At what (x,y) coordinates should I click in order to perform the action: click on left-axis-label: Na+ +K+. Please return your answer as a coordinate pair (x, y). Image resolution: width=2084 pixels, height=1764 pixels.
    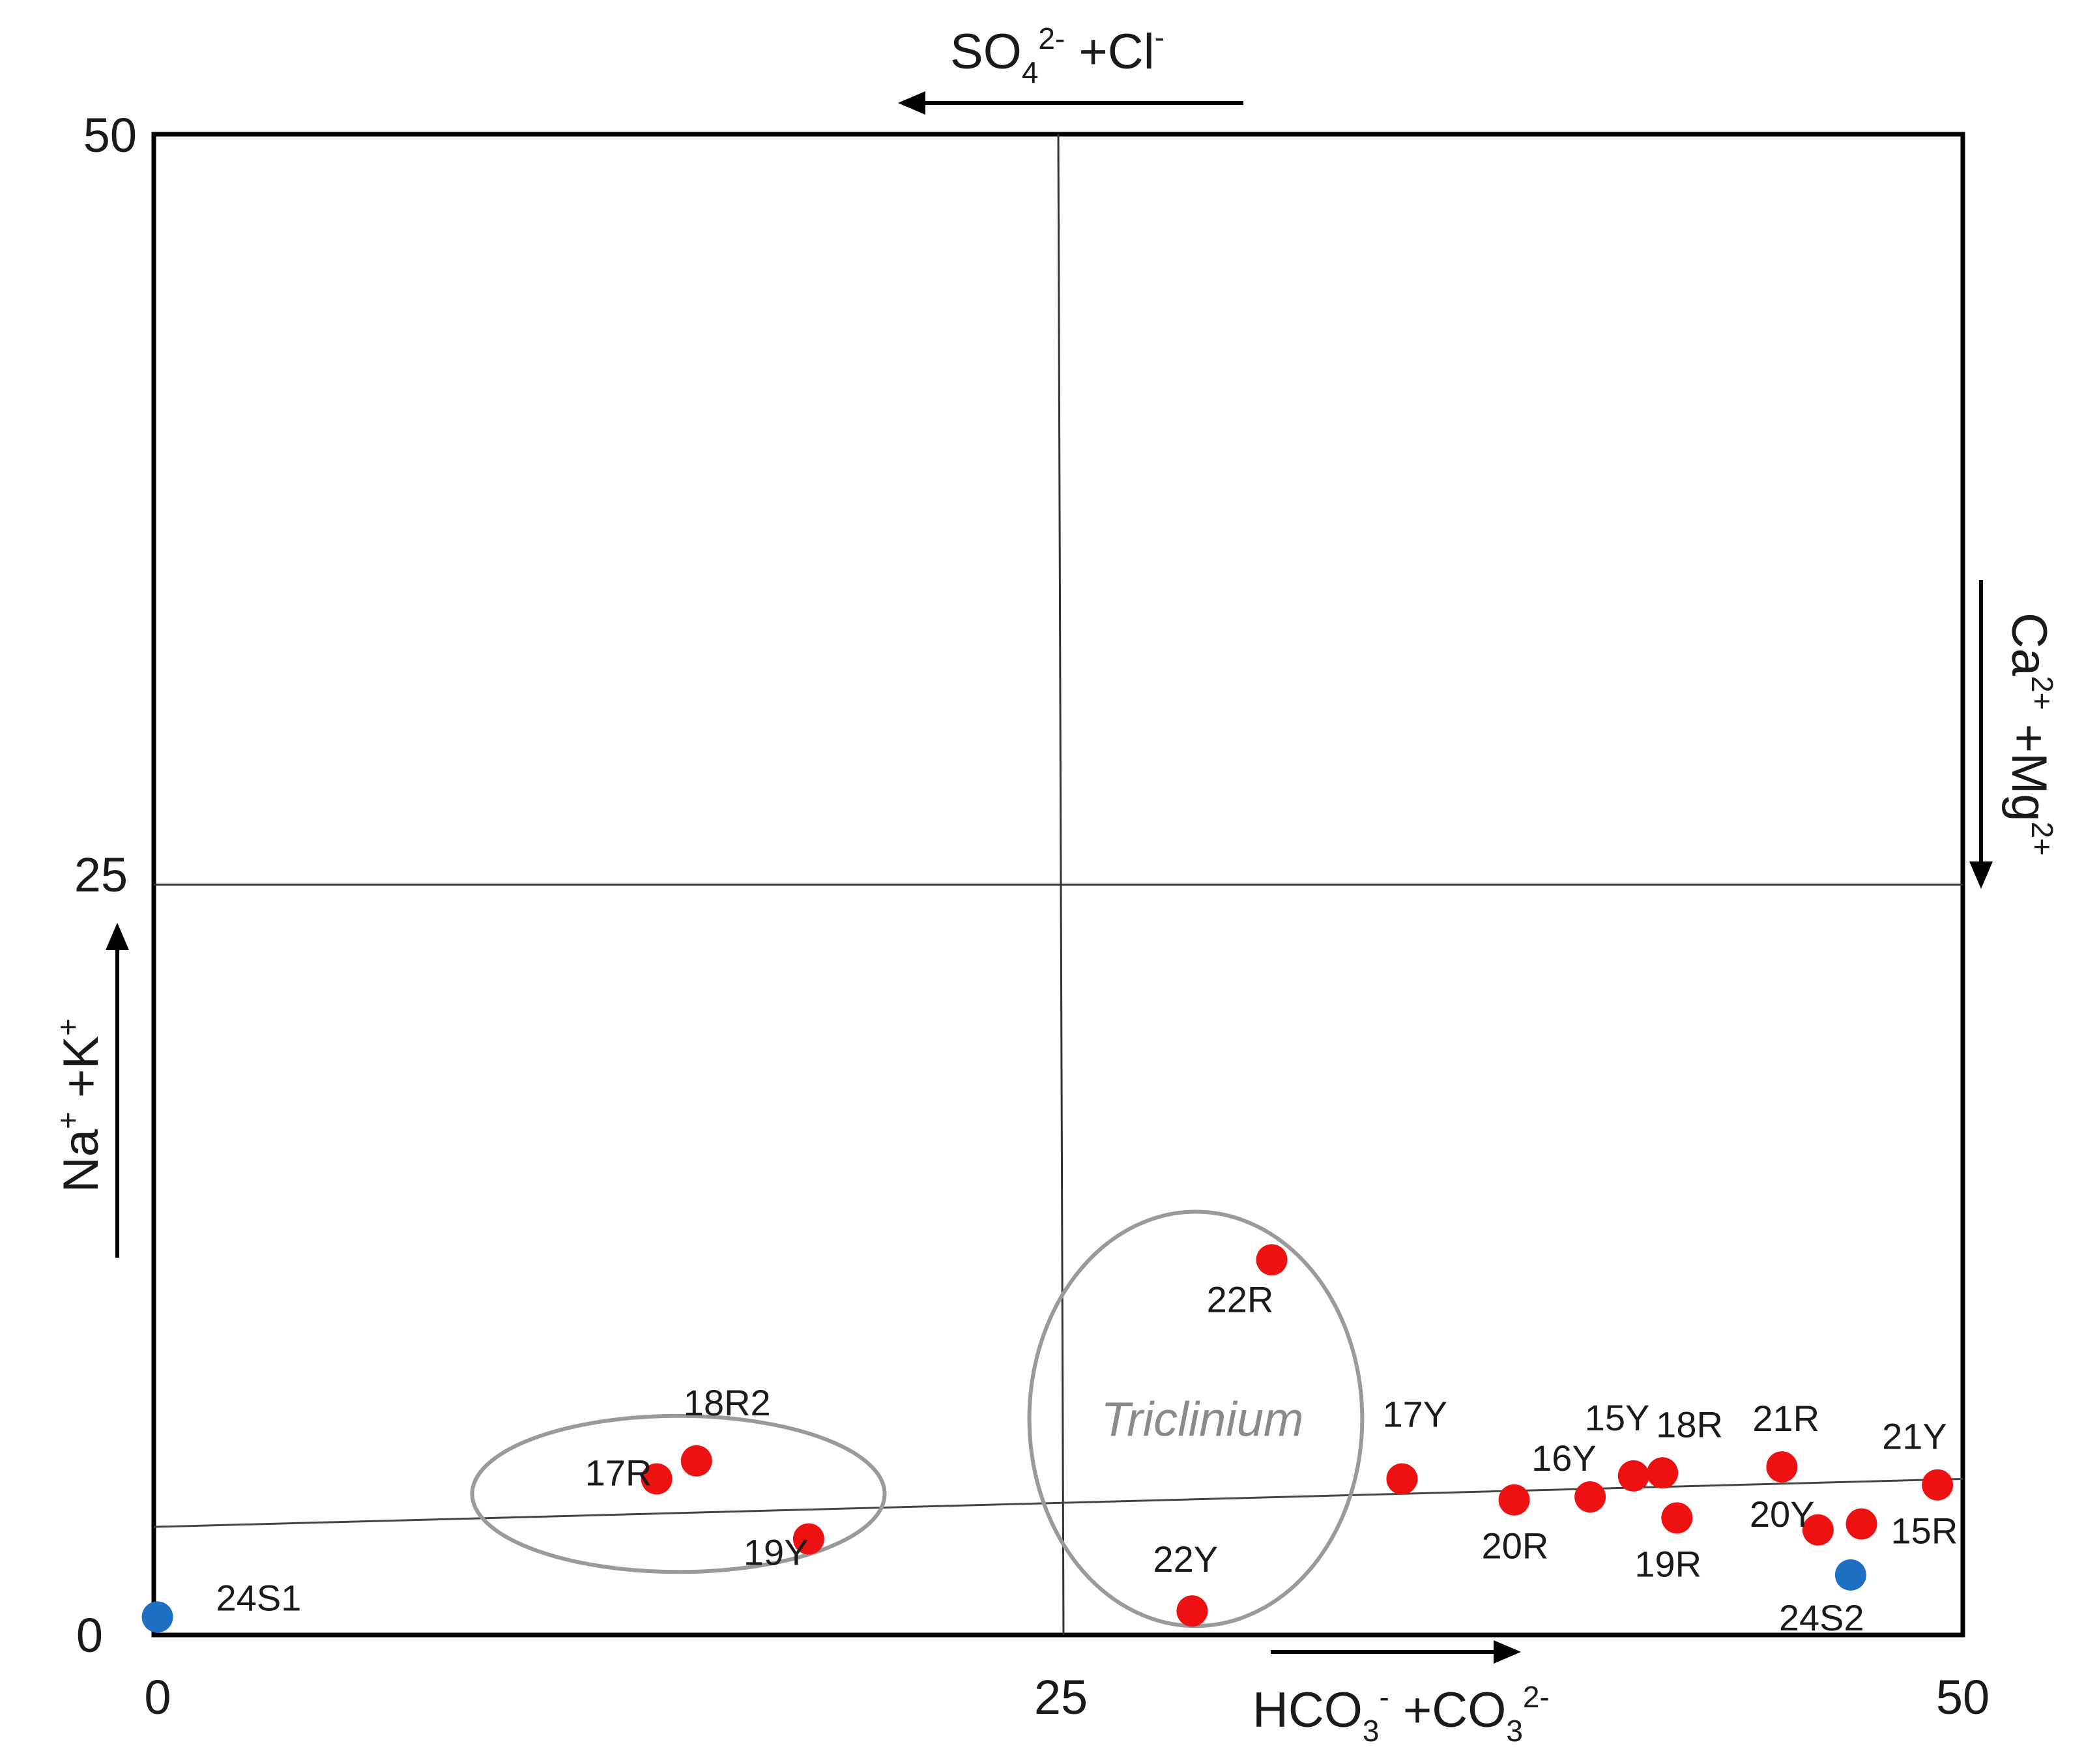
    Looking at the image, I should click on (80, 1106).